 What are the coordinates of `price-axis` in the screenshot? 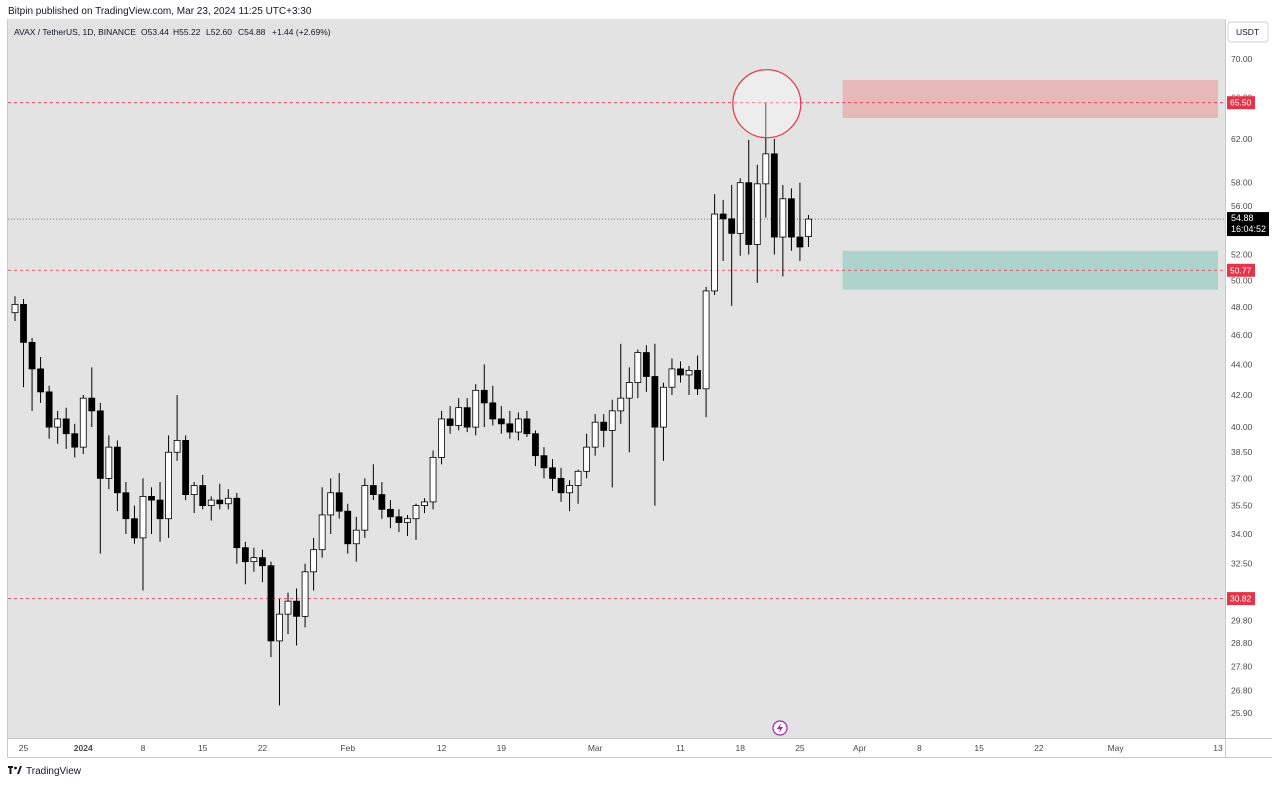 It's located at (1248, 378).